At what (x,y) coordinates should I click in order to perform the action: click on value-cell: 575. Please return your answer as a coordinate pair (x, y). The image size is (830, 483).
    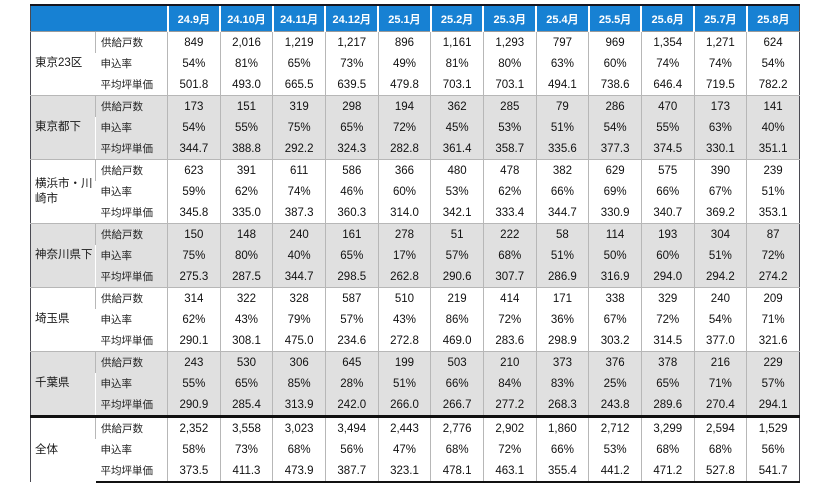
    Looking at the image, I should click on (667, 170).